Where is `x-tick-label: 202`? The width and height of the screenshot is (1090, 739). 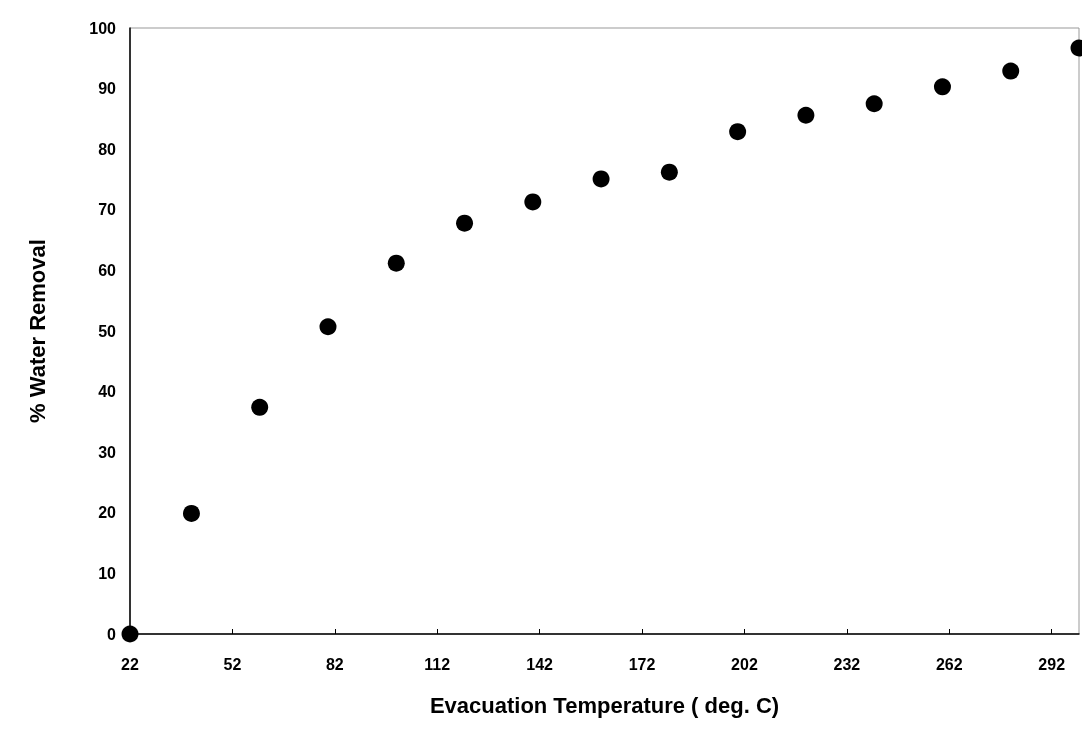 x-tick-label: 202 is located at coordinates (744, 664).